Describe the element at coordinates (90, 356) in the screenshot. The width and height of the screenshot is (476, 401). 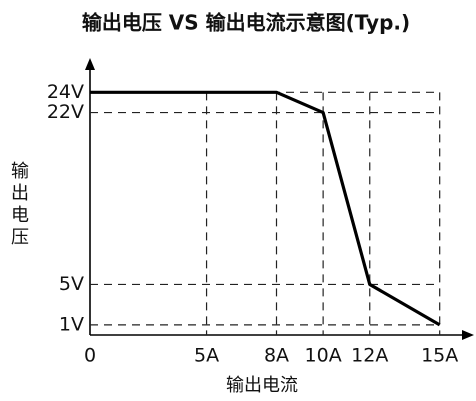
I see `x-tick-label: 0` at that location.